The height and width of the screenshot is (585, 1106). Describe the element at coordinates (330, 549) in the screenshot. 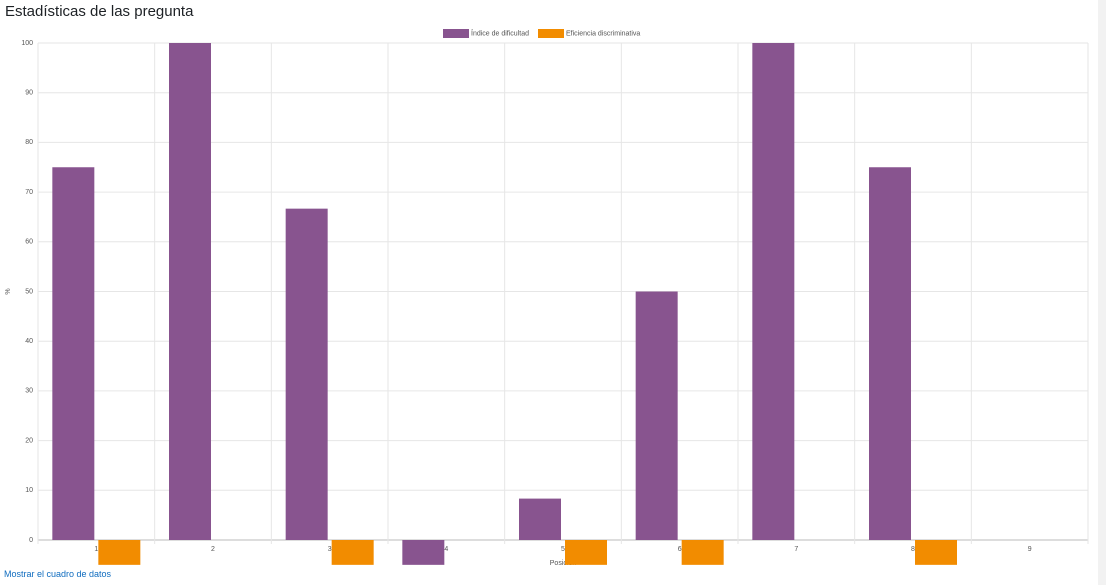

I see `x-tick-label: 3` at that location.